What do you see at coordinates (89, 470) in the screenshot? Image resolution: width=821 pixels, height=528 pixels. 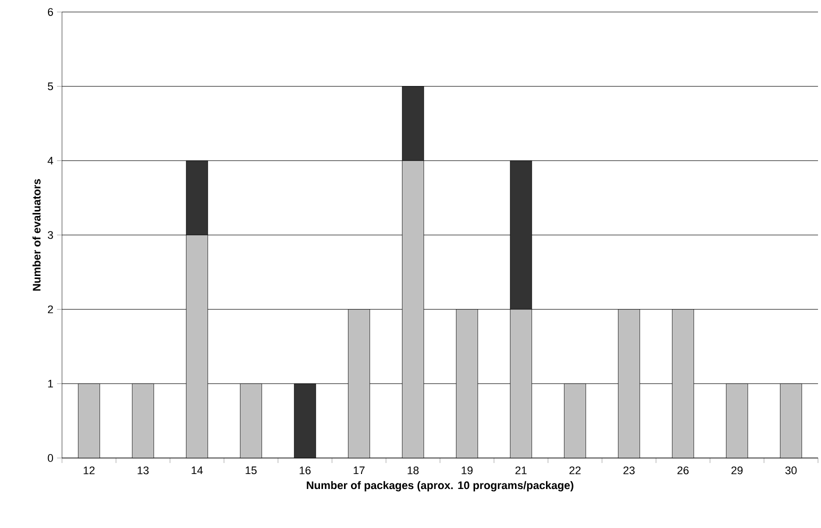 I see `x-tick-label: 12` at bounding box center [89, 470].